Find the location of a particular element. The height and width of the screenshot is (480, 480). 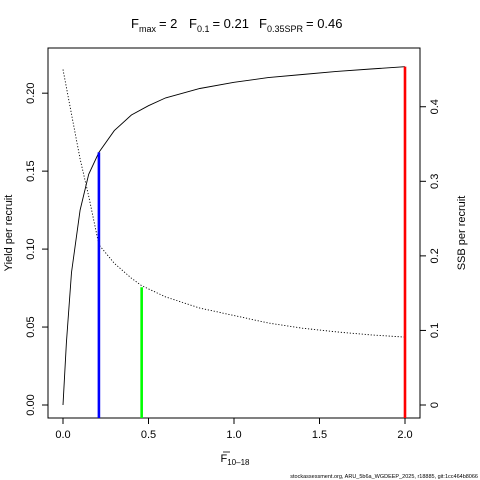

x-tick-label: 2.0 is located at coordinates (404, 435).